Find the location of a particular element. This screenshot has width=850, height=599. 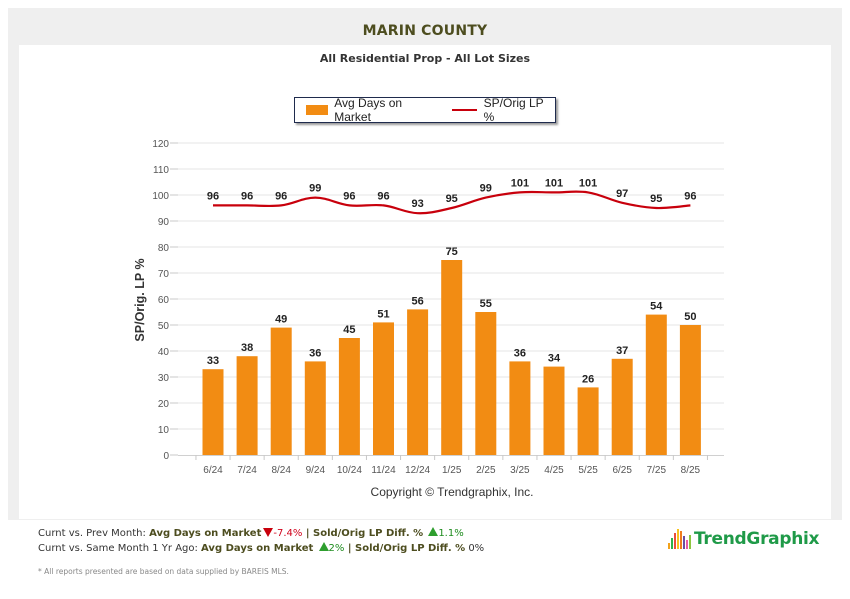

bar-data-label: 33 is located at coordinates (213, 361).